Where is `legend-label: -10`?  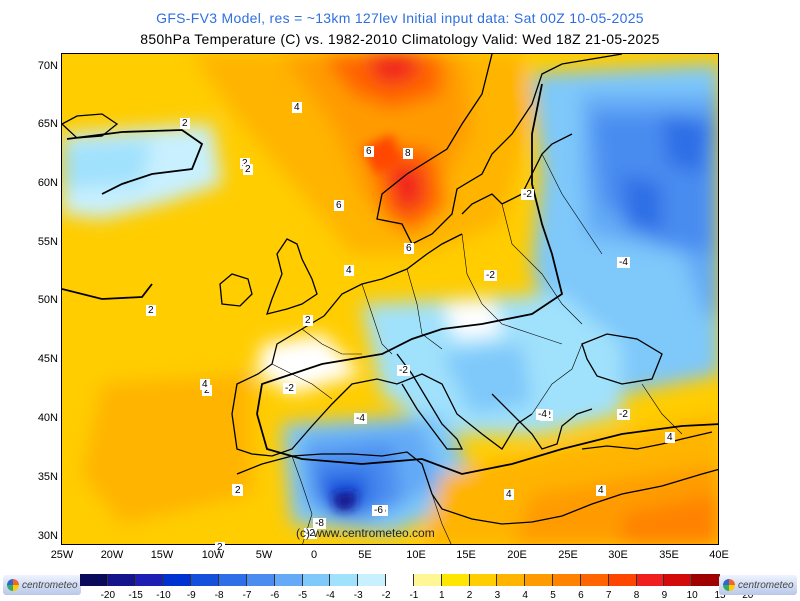
legend-label: -10 is located at coordinates (163, 595).